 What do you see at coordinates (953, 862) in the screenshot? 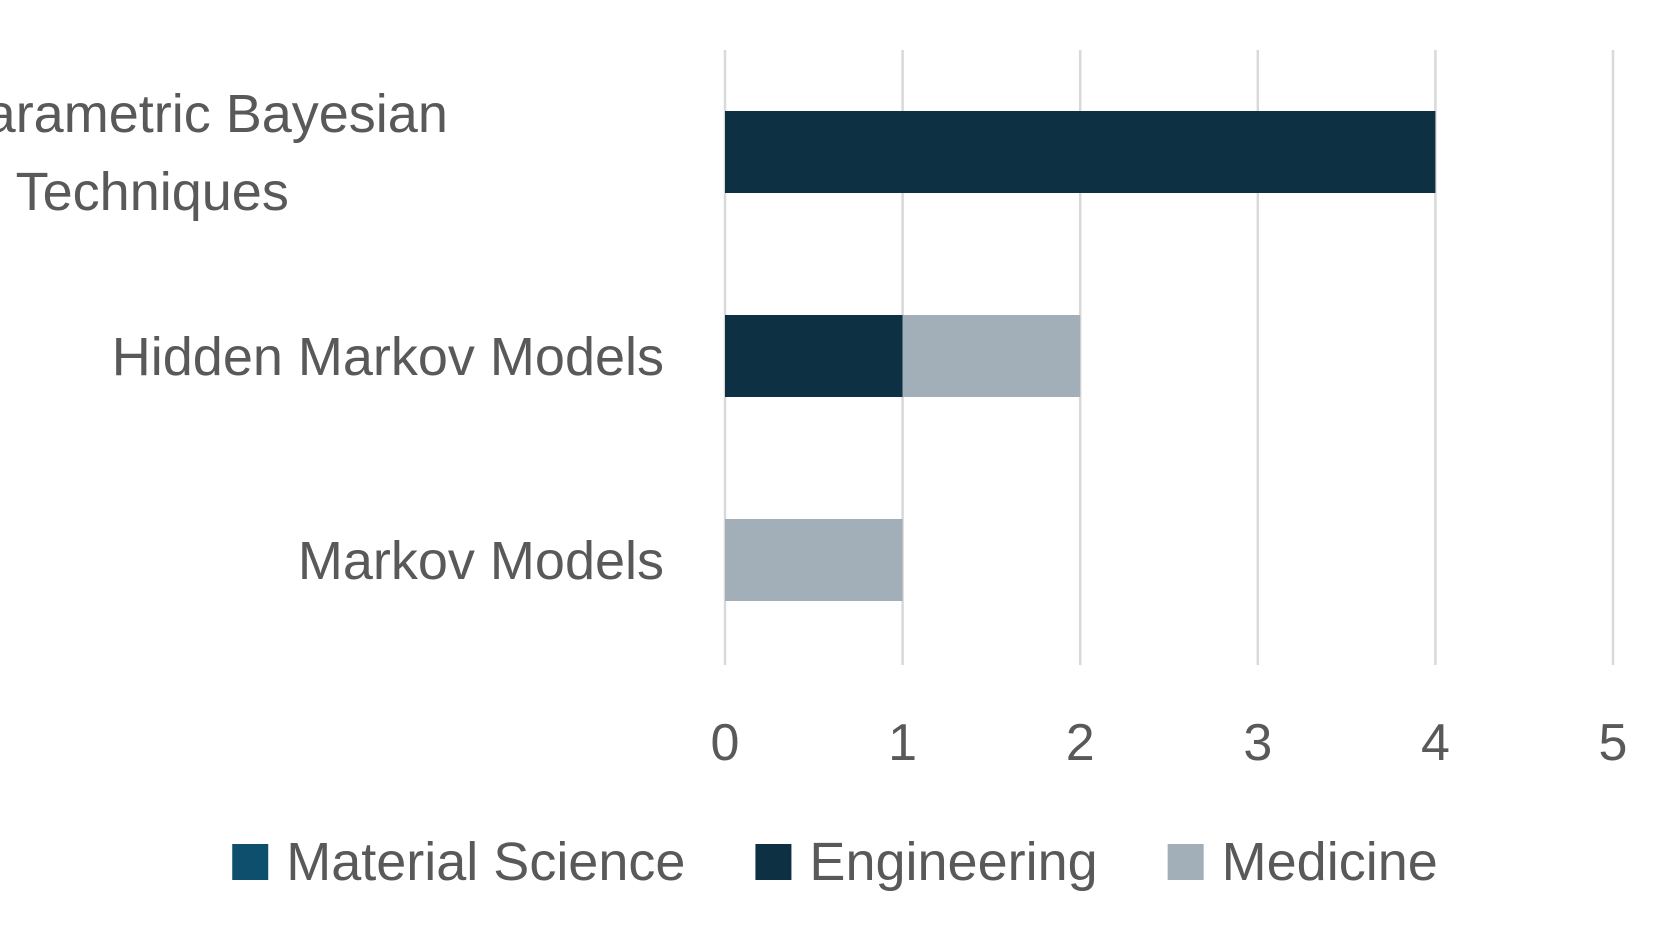
I see `legend-label: Engineering` at bounding box center [953, 862].